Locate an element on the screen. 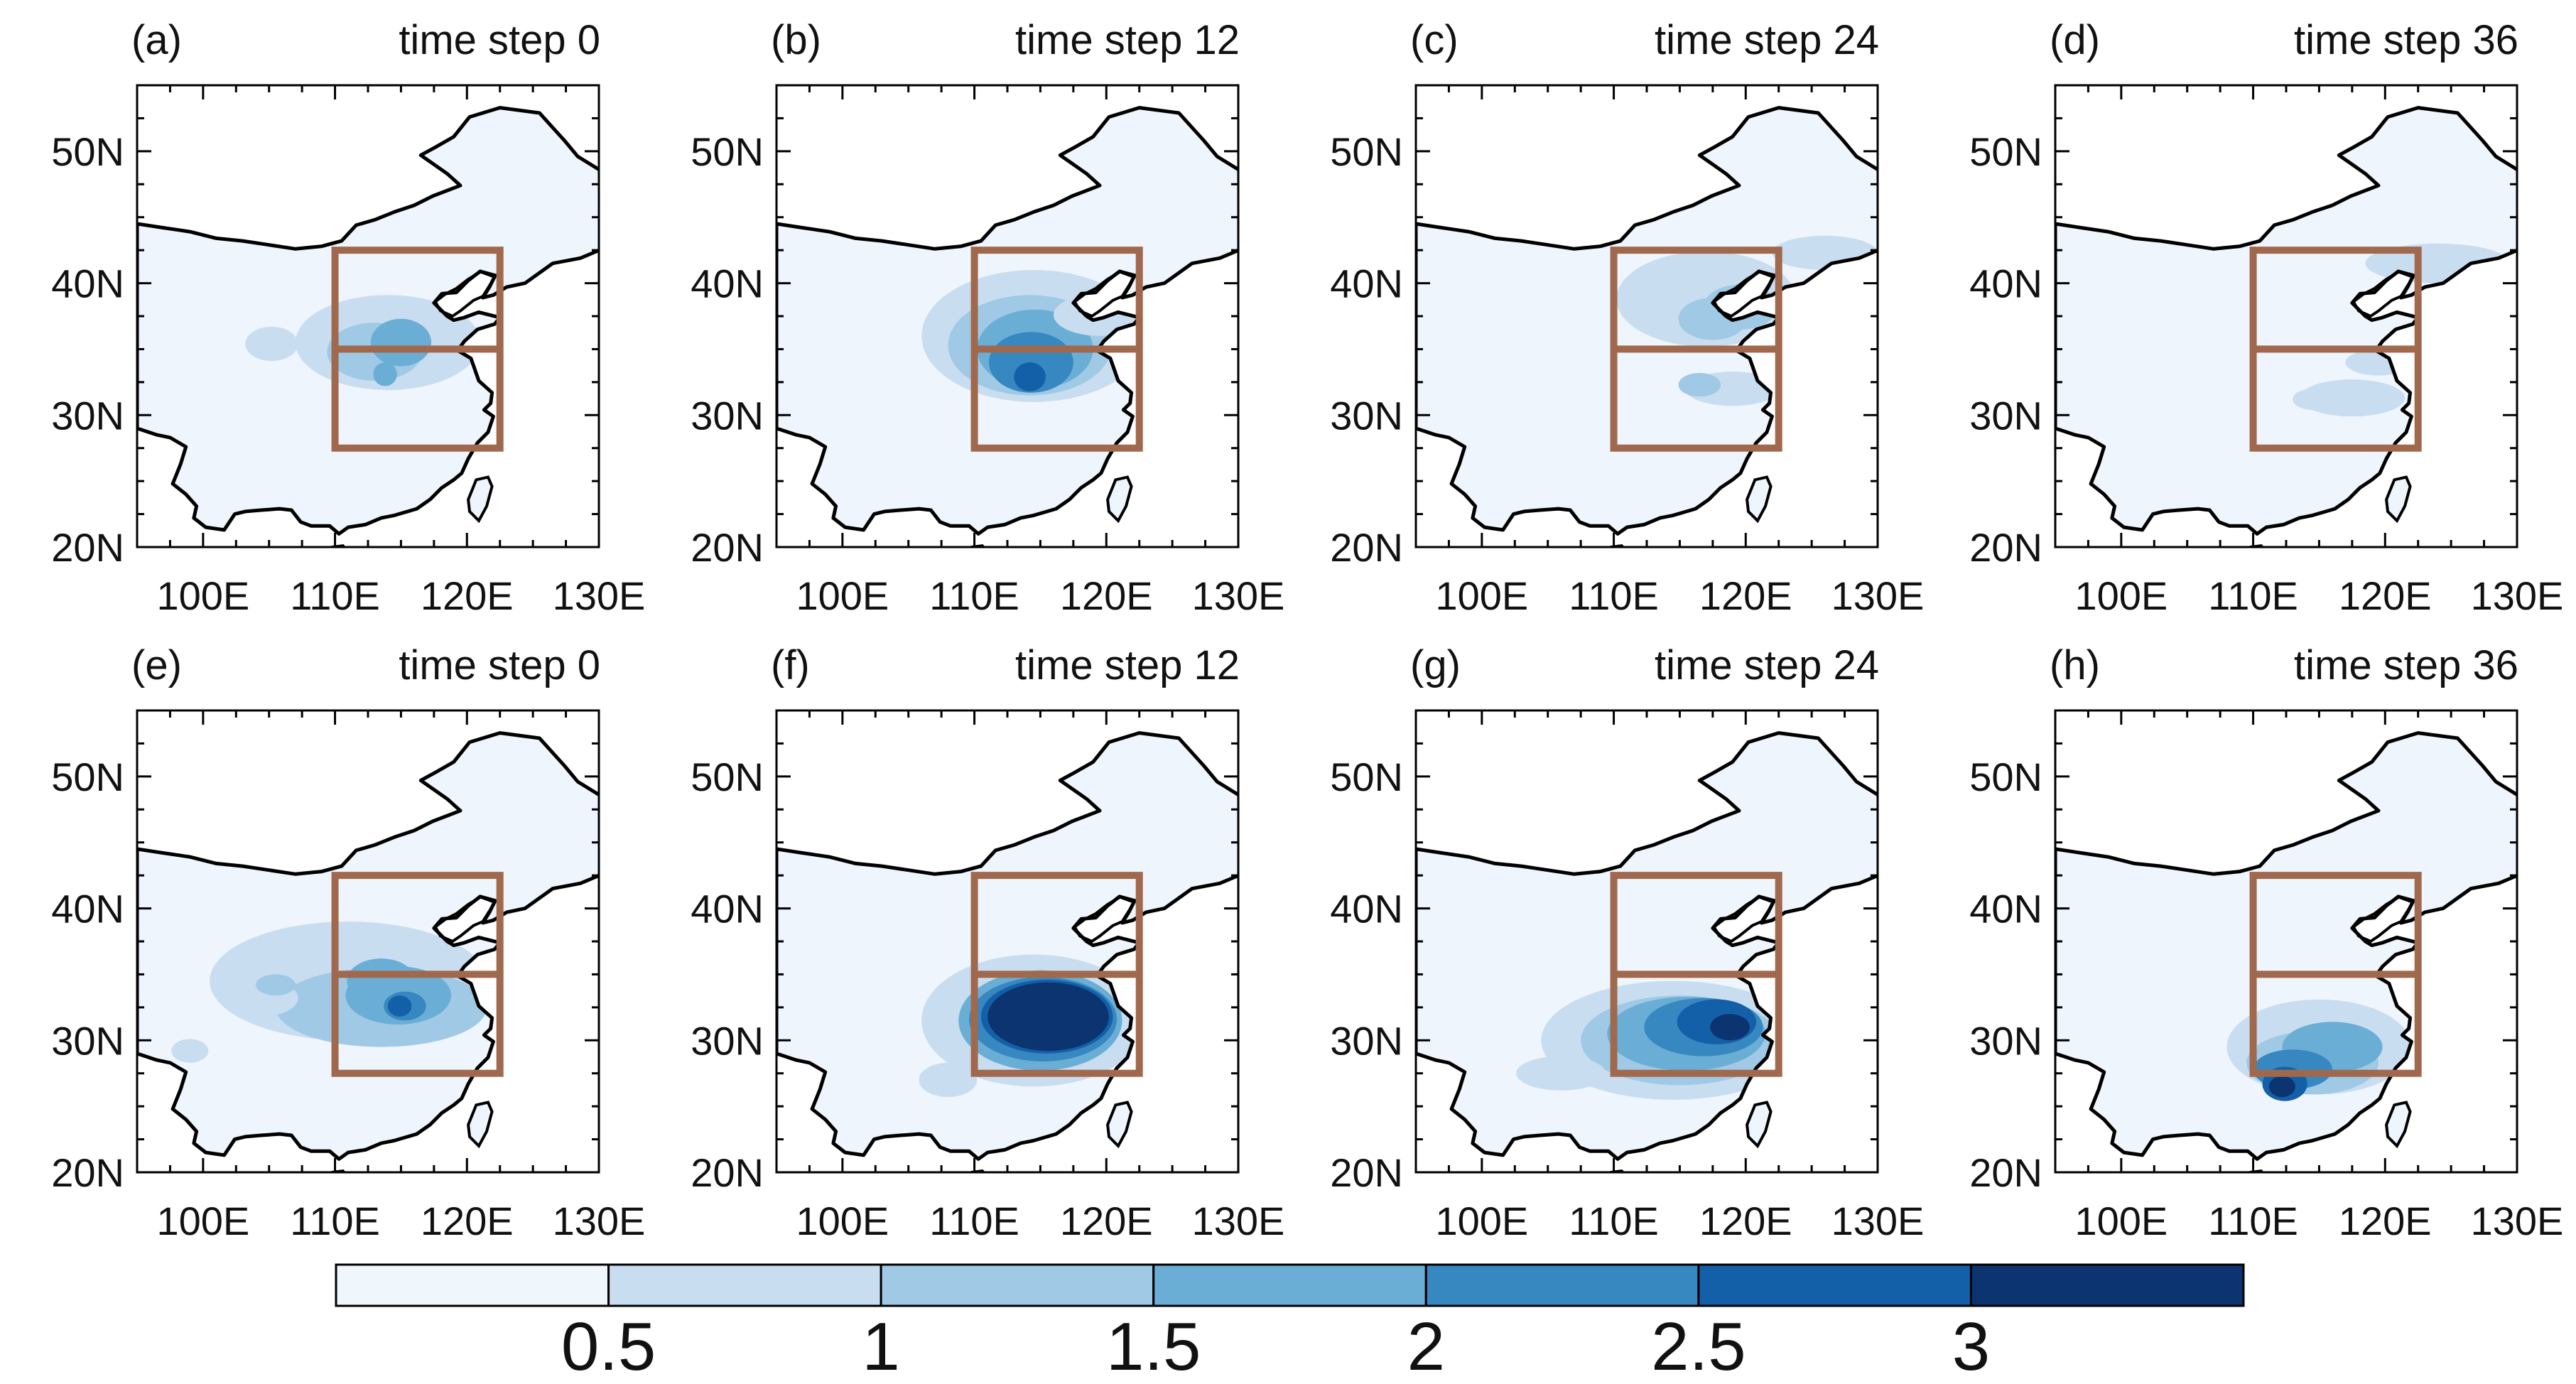  colorbar-label: 1.5 is located at coordinates (1153, 1346).